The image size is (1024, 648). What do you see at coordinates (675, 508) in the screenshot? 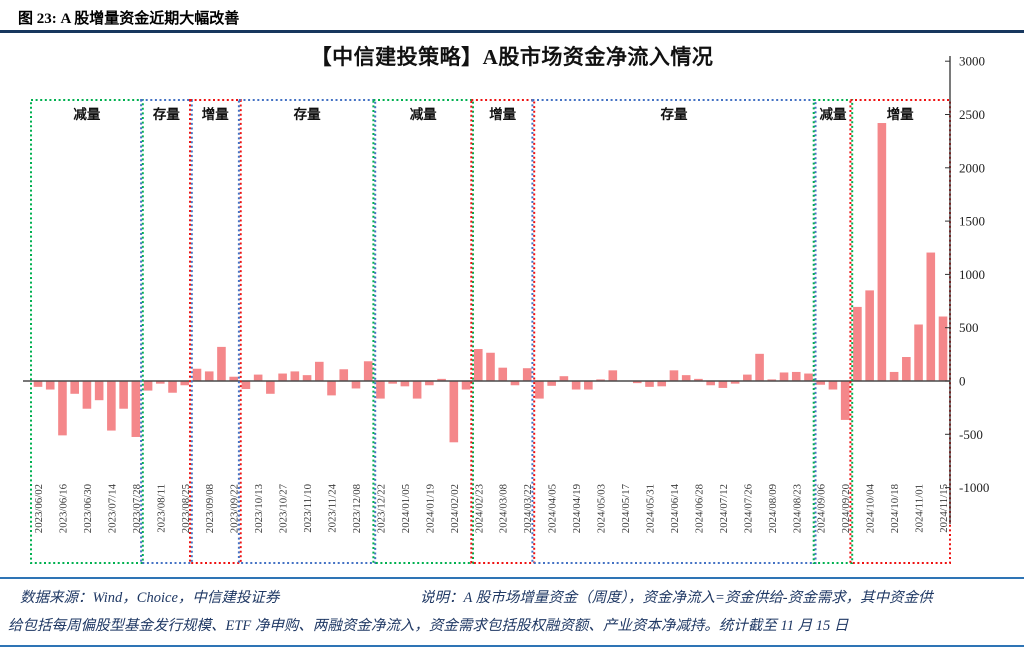
I see `x-tick-label: 2024/06/14` at bounding box center [675, 508].